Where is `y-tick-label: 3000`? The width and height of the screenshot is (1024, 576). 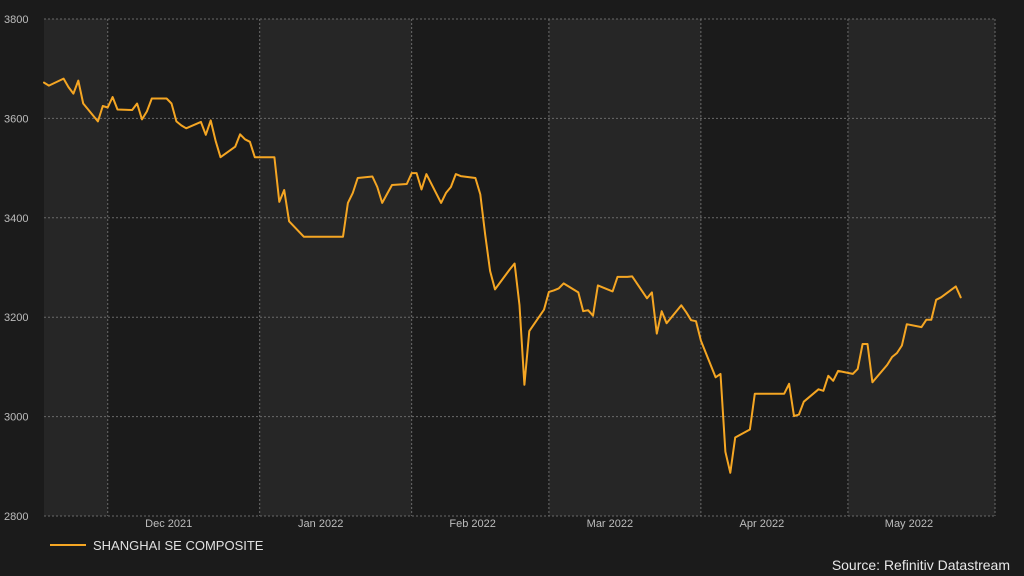 y-tick-label: 3000 is located at coordinates (16, 418).